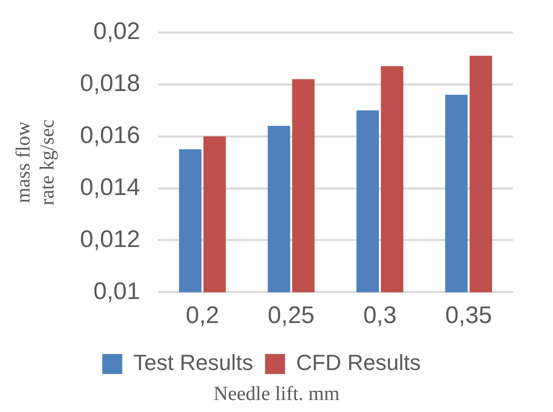 The width and height of the screenshot is (553, 412). What do you see at coordinates (116, 291) in the screenshot?
I see `y-tick-label: 0,01` at bounding box center [116, 291].